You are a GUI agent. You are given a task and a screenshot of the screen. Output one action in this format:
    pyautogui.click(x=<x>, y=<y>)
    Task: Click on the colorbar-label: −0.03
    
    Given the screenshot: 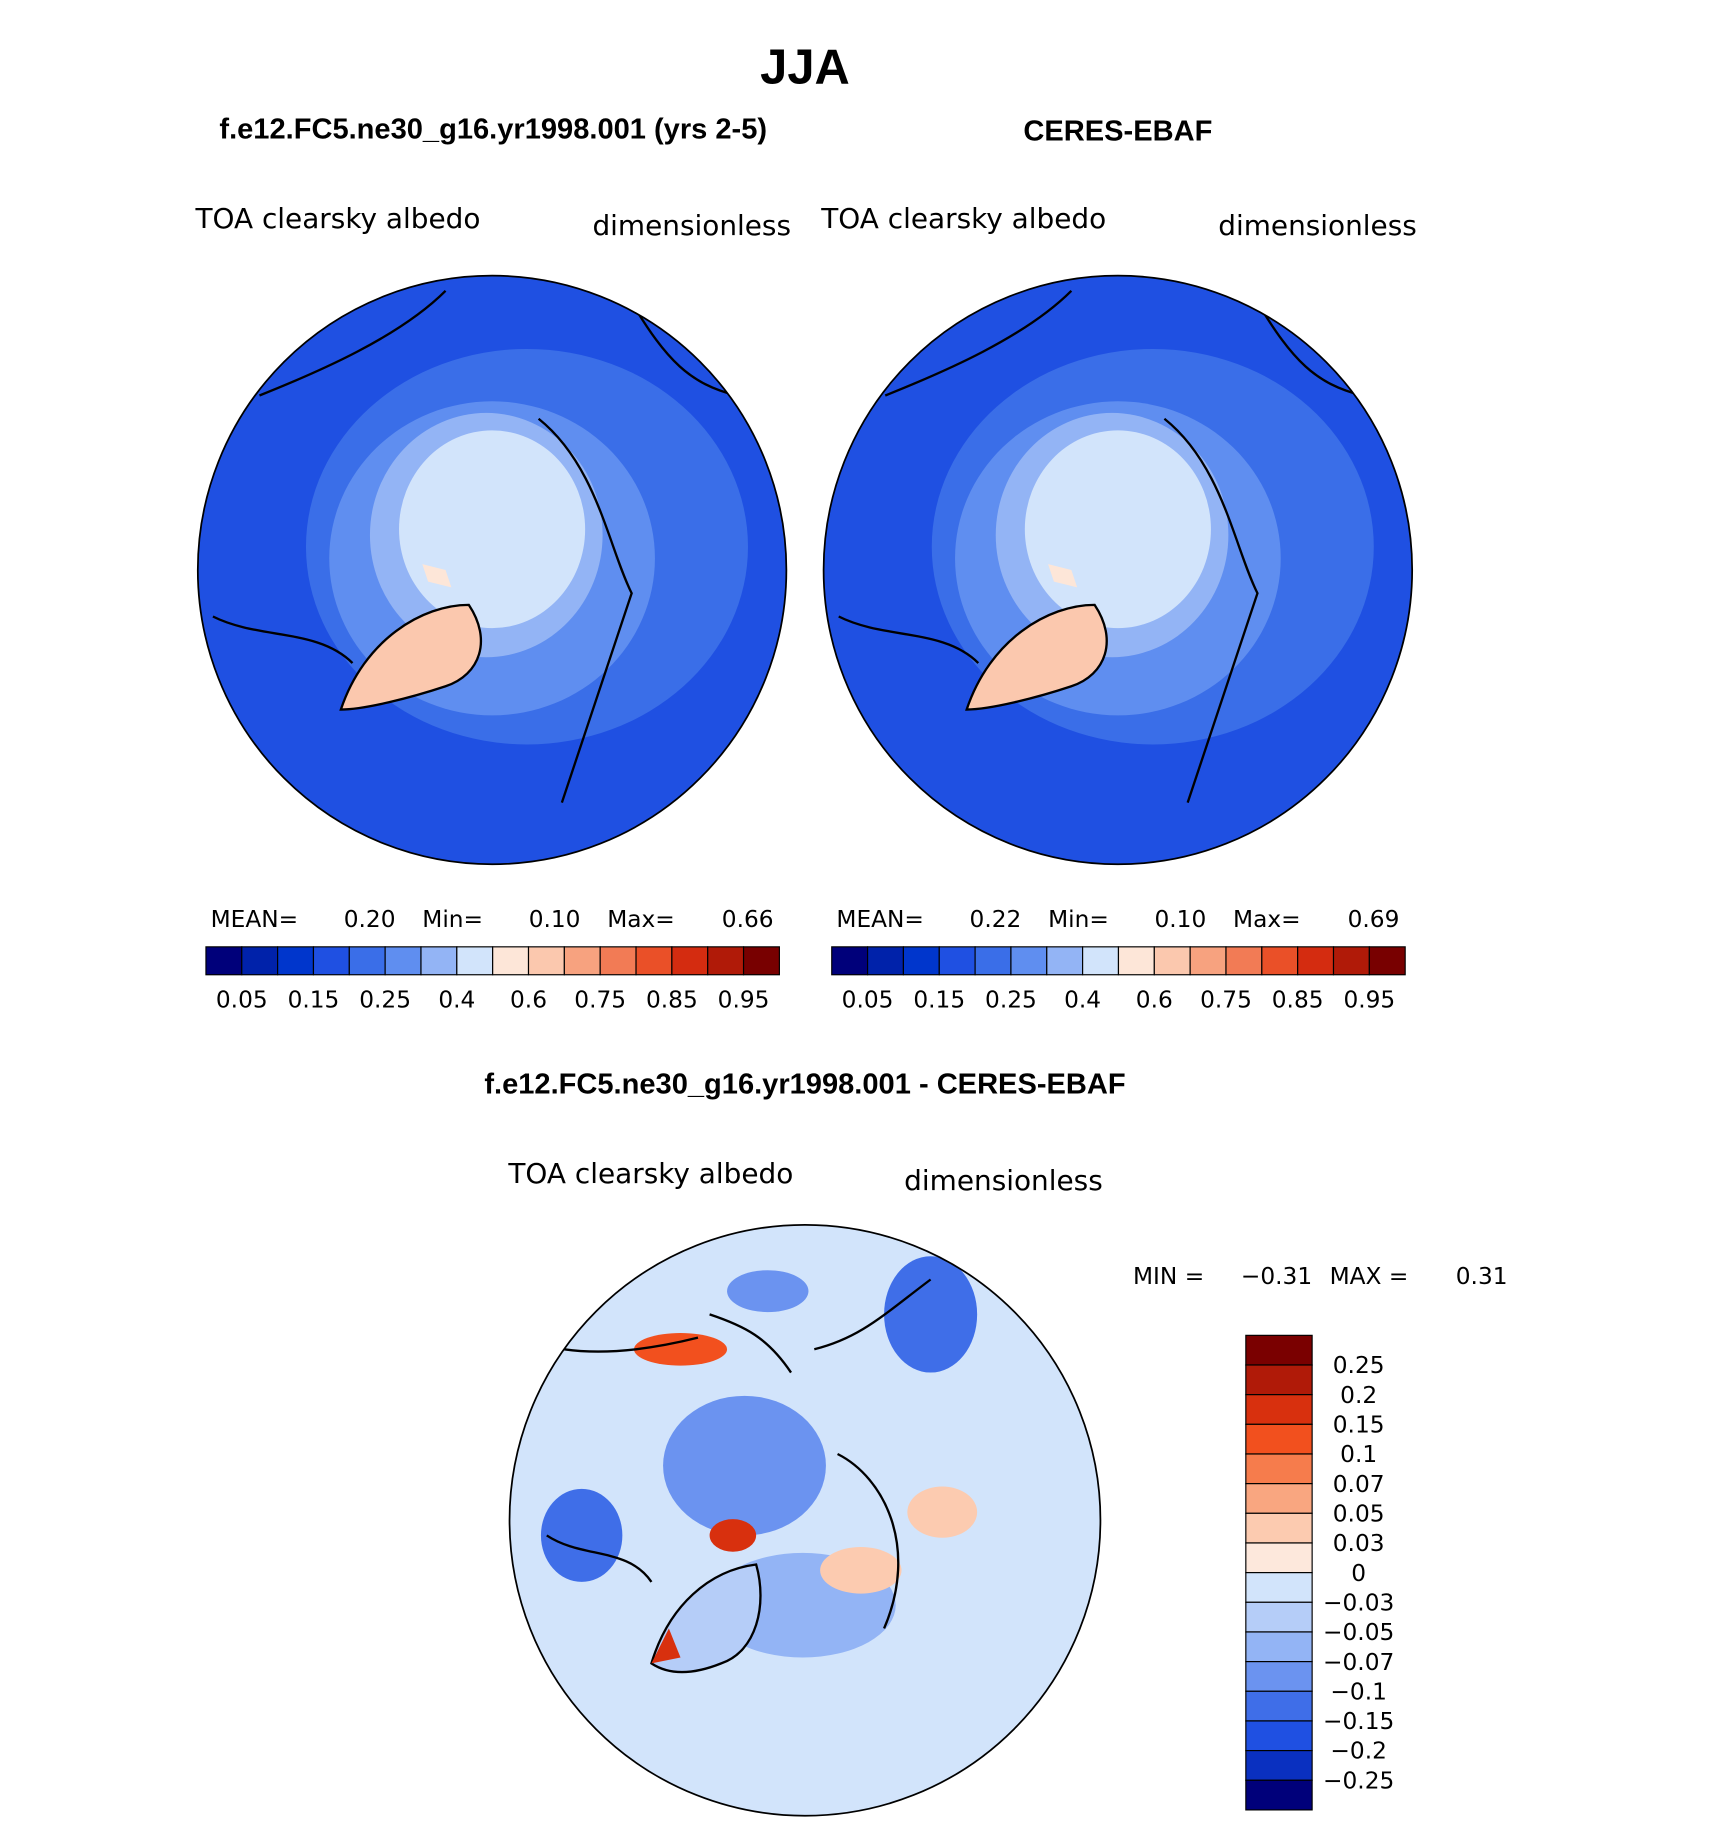 What is the action you would take?
    pyautogui.click(x=1358, y=1602)
    